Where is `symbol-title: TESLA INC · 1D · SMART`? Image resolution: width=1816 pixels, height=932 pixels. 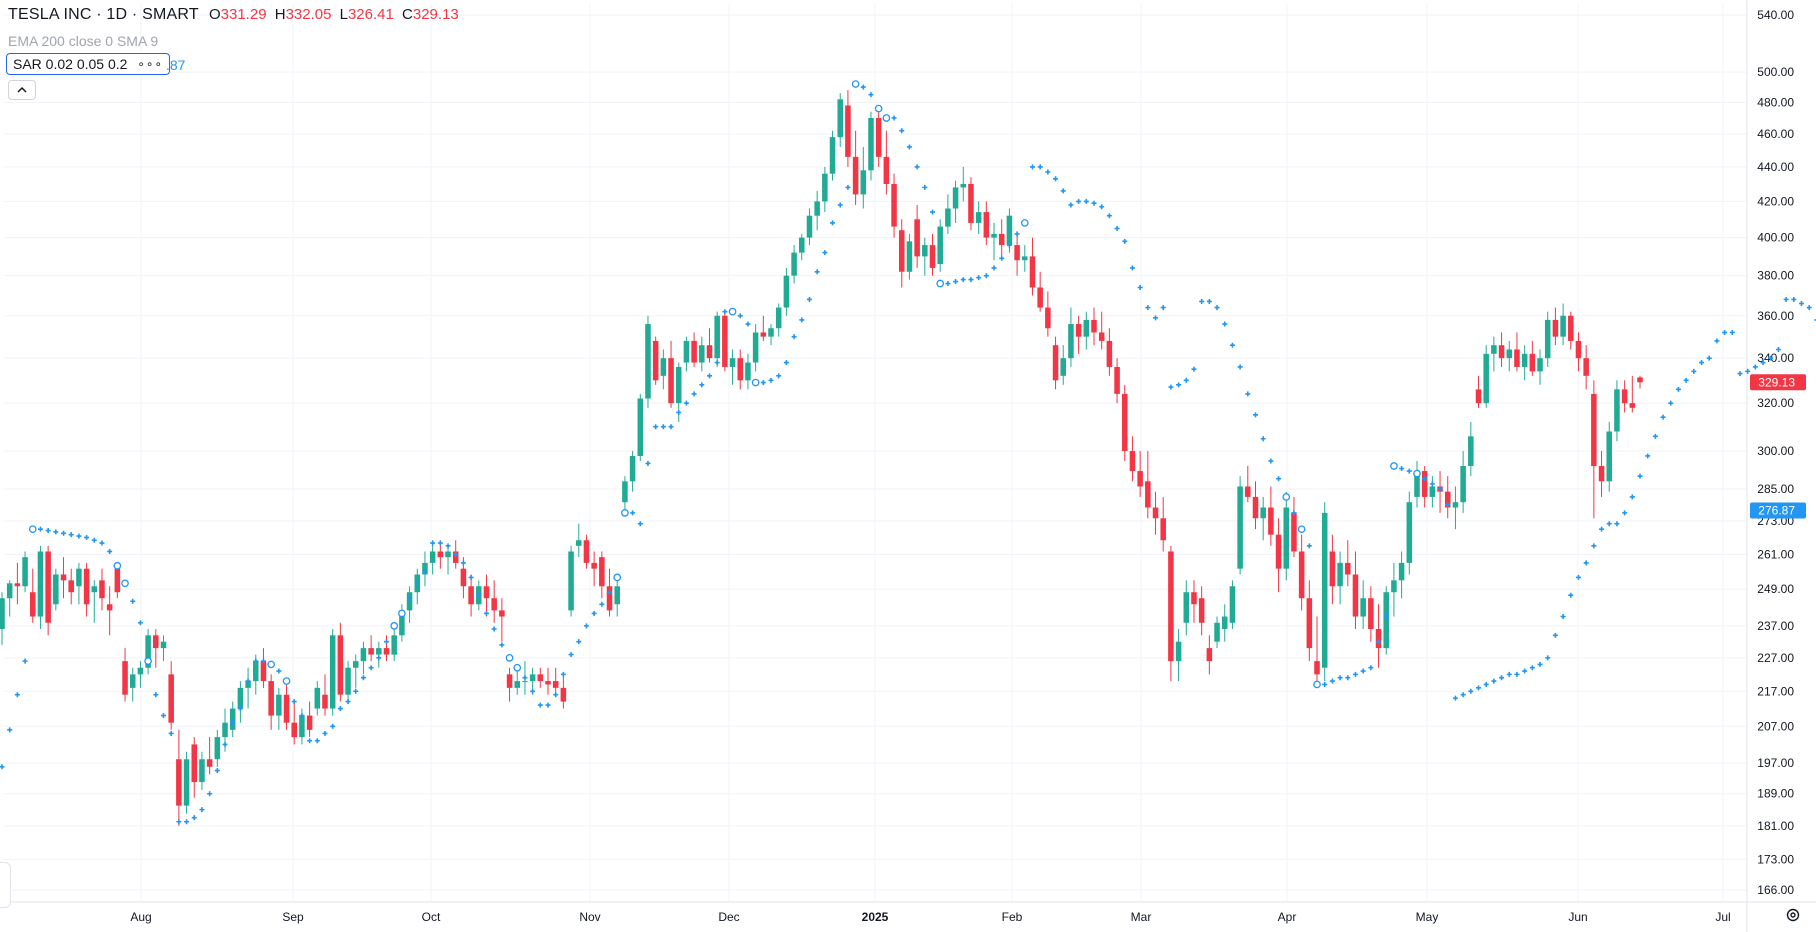 symbol-title: TESLA INC · 1D · SMART is located at coordinates (103, 14).